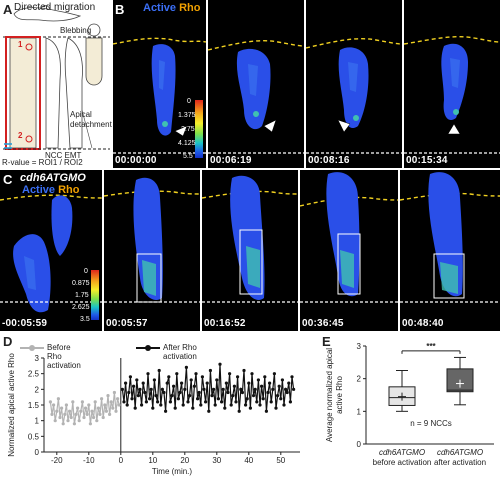 This screenshot has width=500, height=482. Describe the element at coordinates (8, 9) in the screenshot. I see `panel-a-letter: A` at that location.